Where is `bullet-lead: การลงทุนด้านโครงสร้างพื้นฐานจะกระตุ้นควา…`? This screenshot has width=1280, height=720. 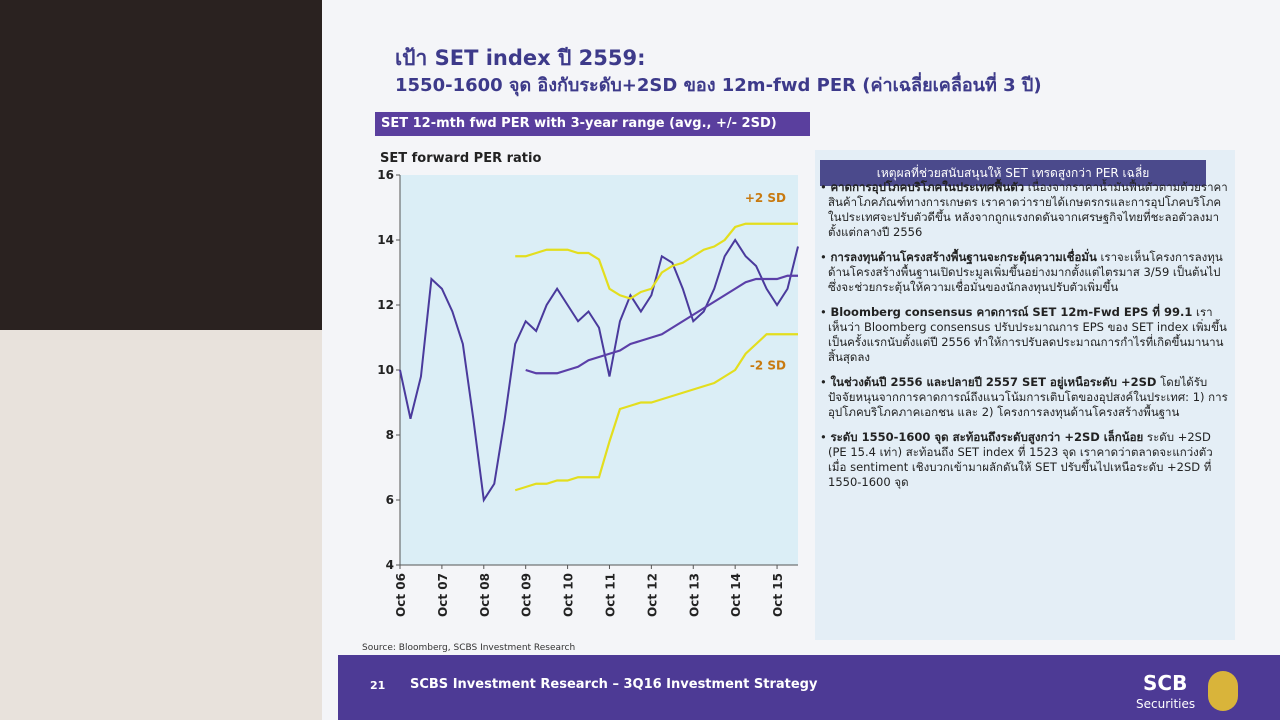
bullet-lead: การลงทุนด้านโครงสร้างพื้นฐานจะกระตุ้นควา… is located at coordinates (963, 257).